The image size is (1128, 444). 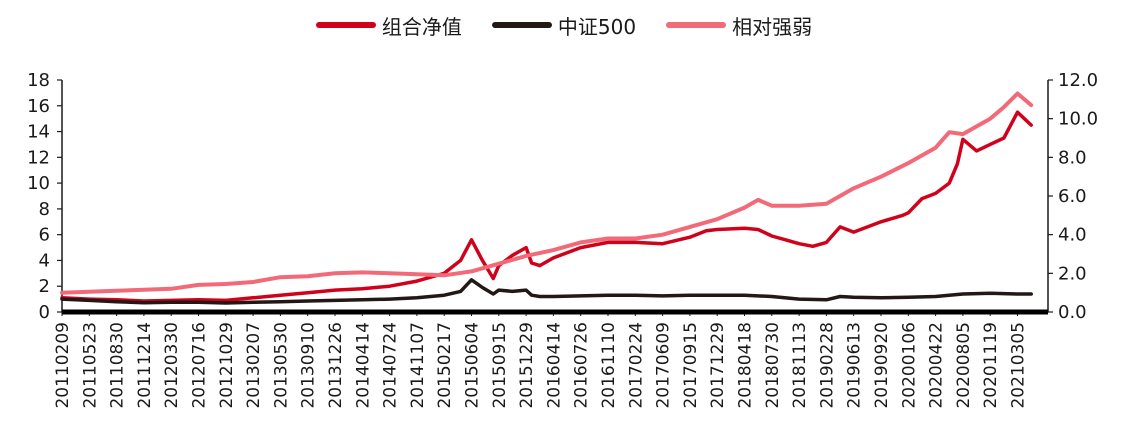 I want to click on y-left-tick-label: 0, so click(x=44, y=312).